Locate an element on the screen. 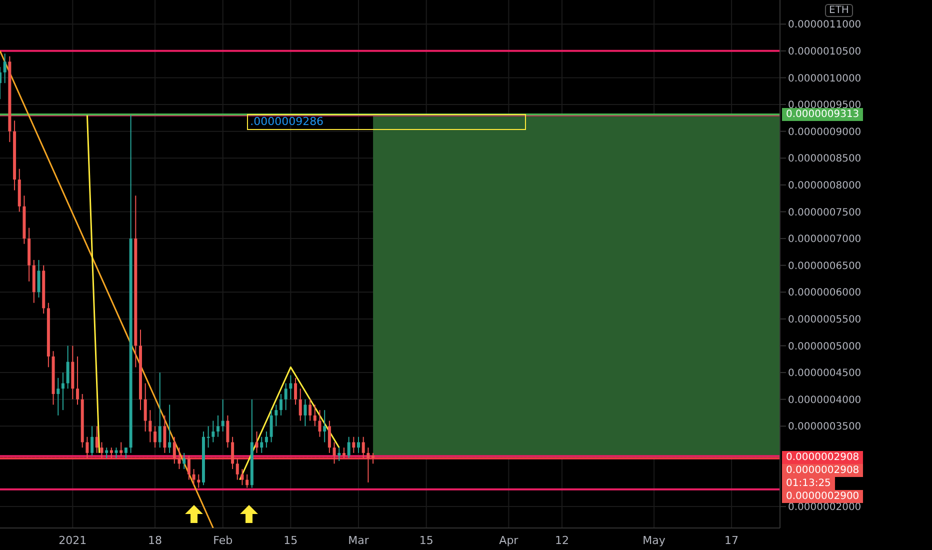 The width and height of the screenshot is (932, 550). x-tick-label: 12 is located at coordinates (561, 540).